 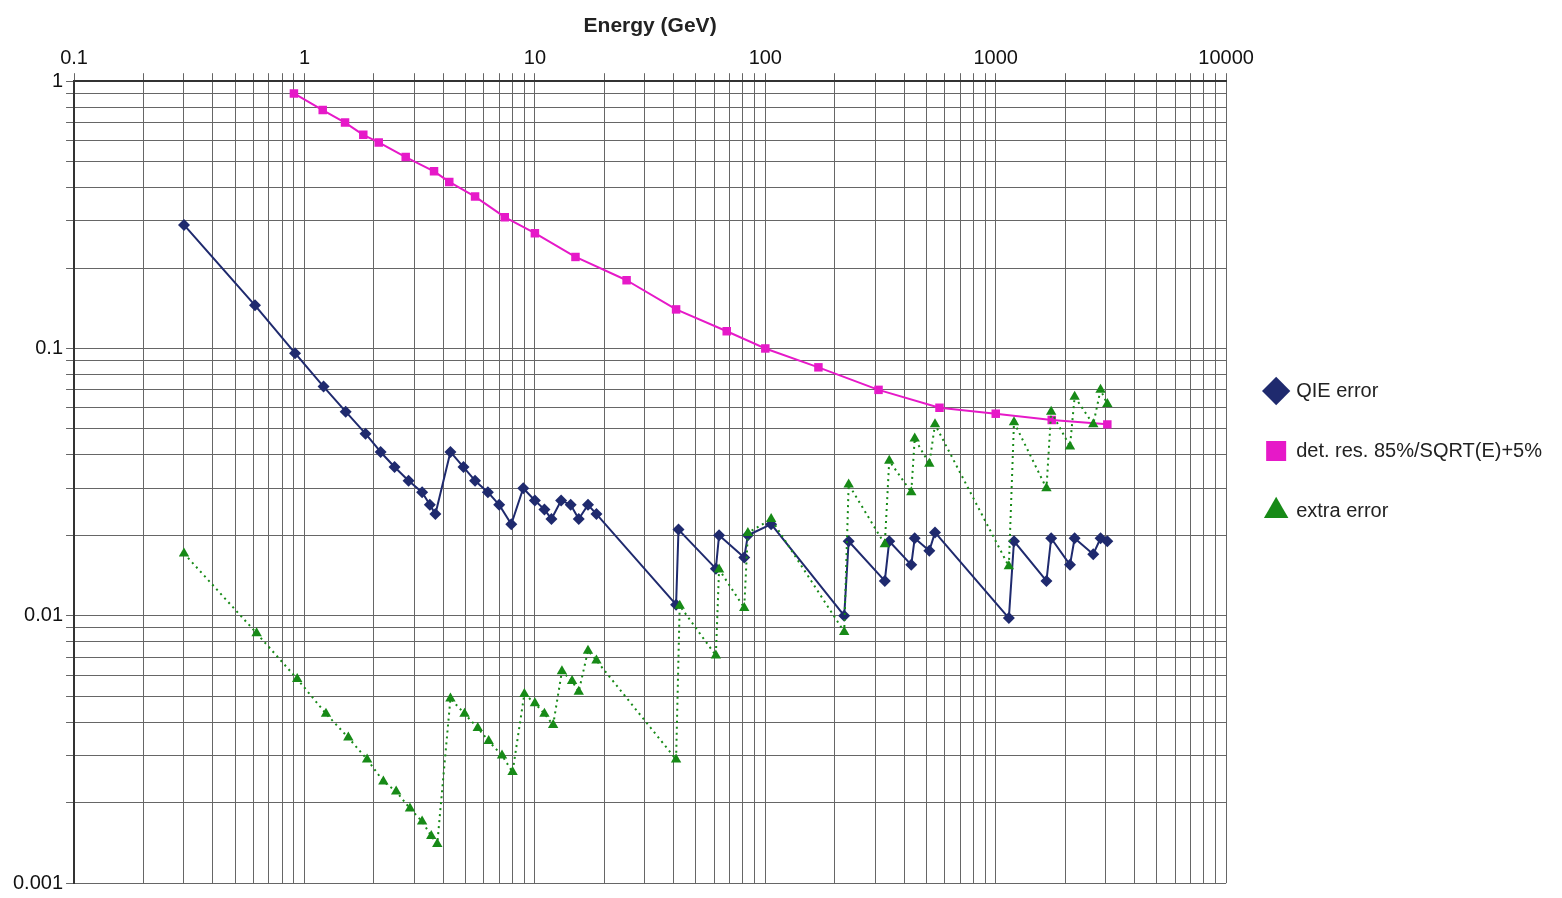 I want to click on x-tick-label: 1000, so click(x=995, y=56).